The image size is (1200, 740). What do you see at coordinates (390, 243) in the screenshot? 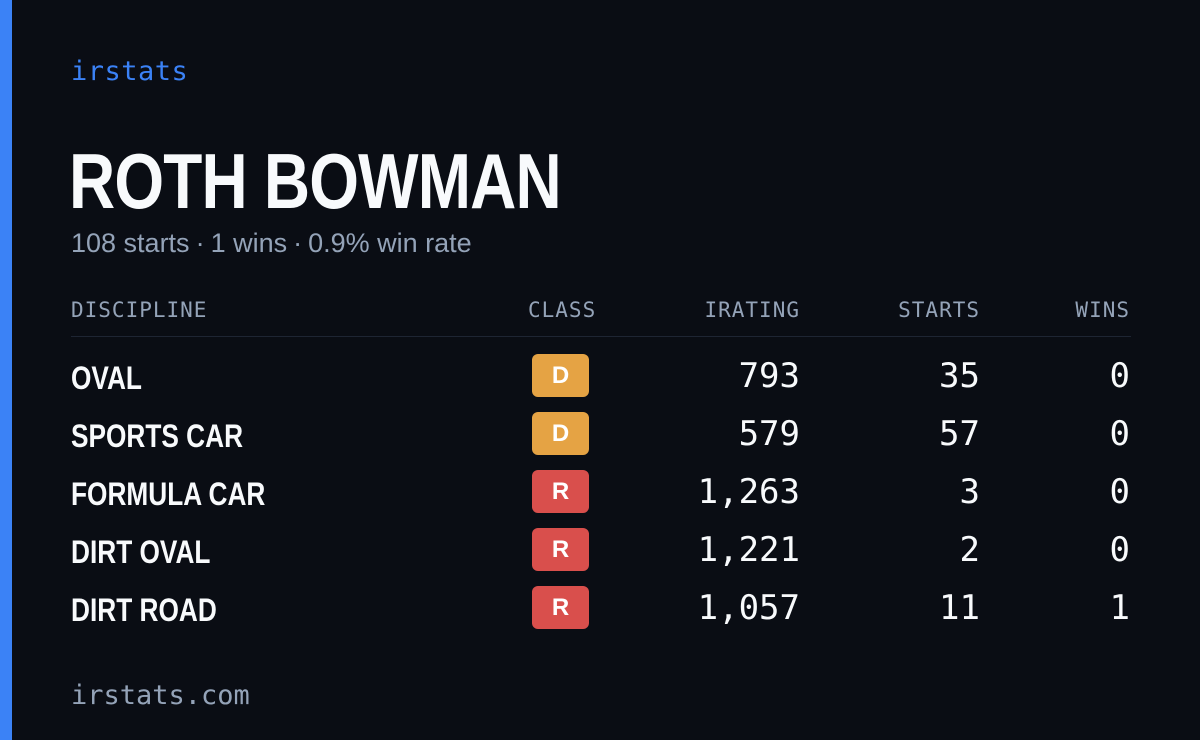
I see `summary-win-rate: 0.9% win rate` at bounding box center [390, 243].